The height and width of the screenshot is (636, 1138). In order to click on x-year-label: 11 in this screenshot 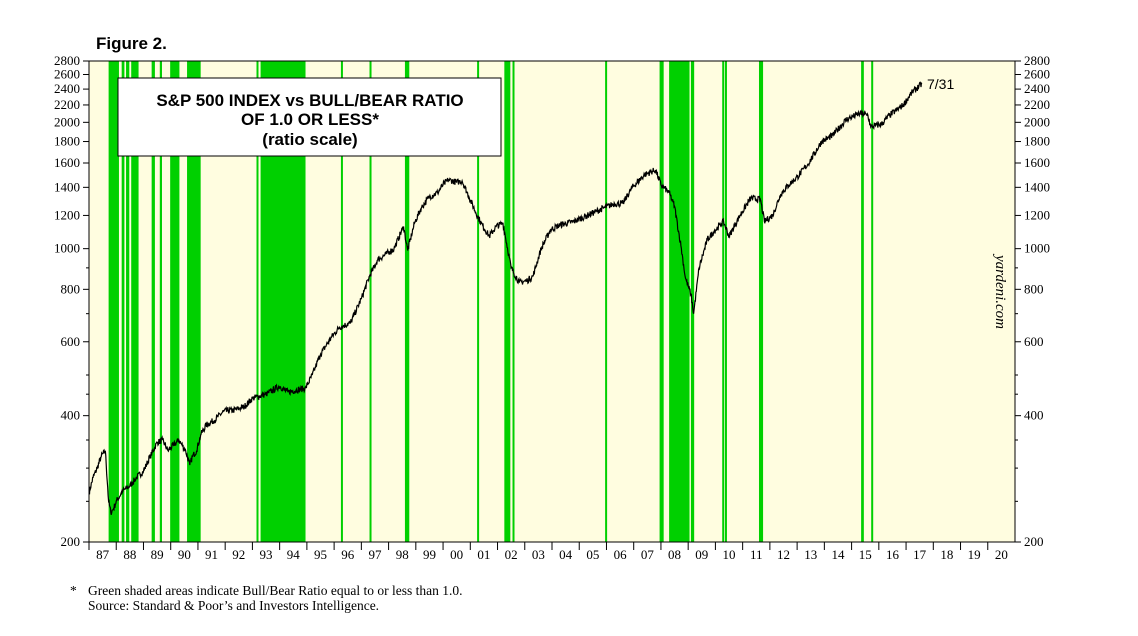, I will do `click(756, 554)`.